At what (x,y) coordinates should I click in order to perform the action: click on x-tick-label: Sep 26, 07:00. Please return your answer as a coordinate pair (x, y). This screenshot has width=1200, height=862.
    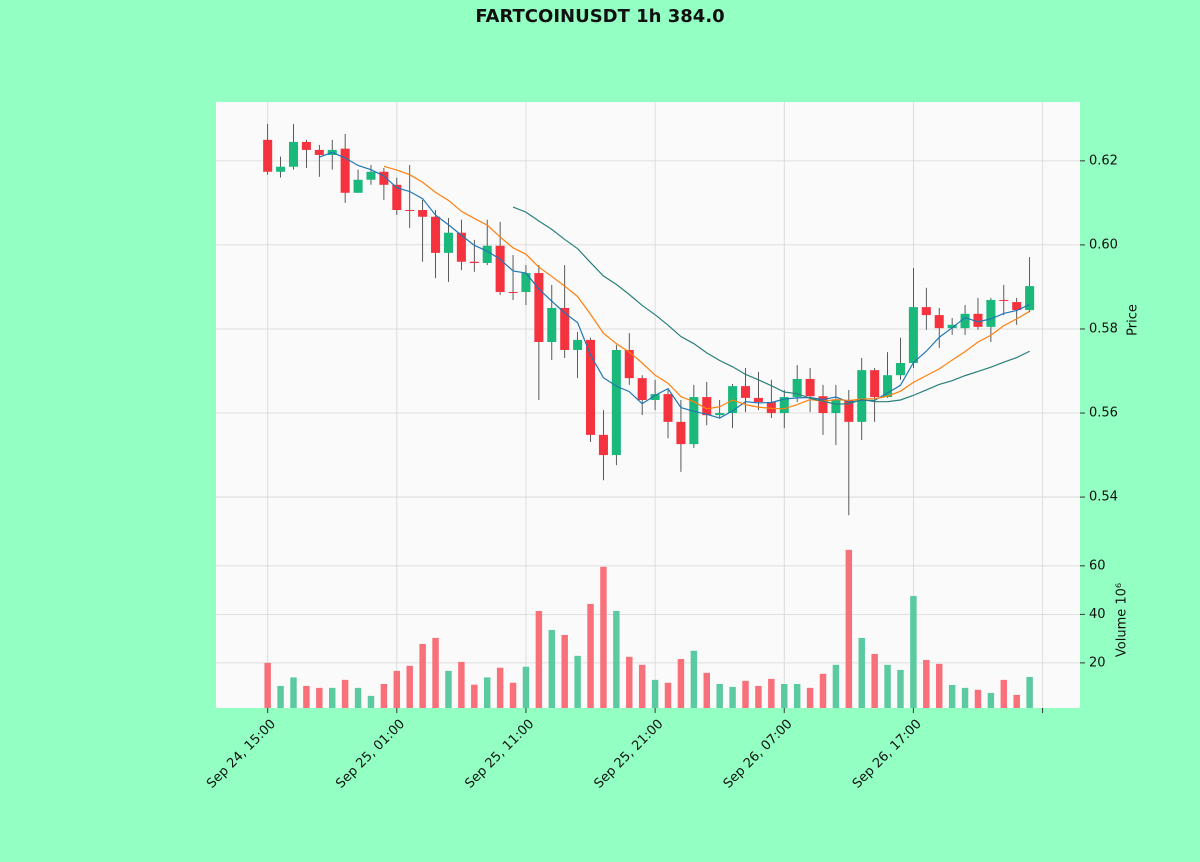
    Looking at the image, I should click on (758, 754).